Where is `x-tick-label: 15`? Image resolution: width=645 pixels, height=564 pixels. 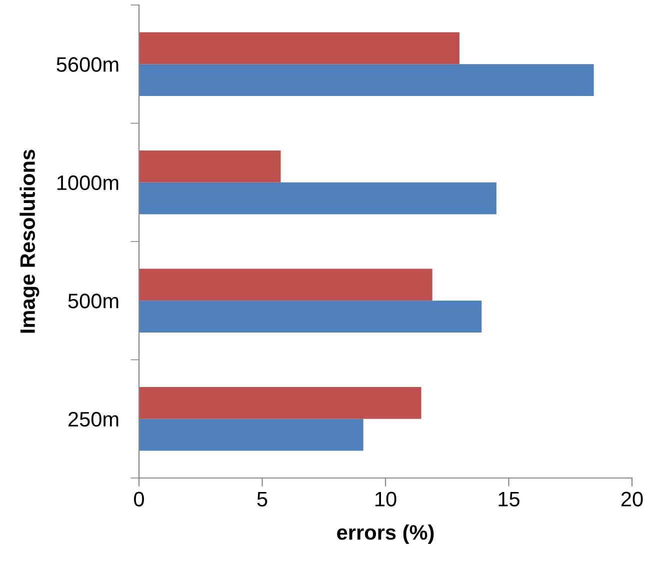 x-tick-label: 15 is located at coordinates (509, 499).